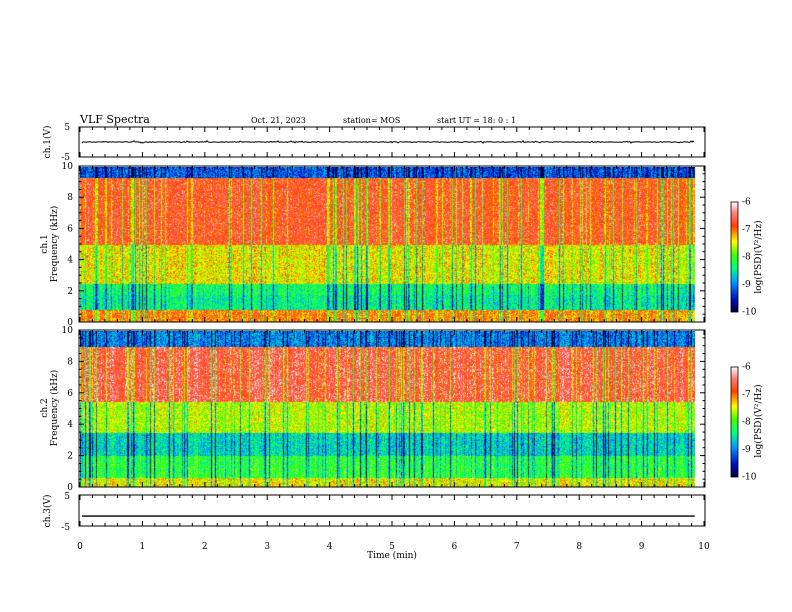 Image resolution: width=792 pixels, height=612 pixels. I want to click on ch1-colorbar-tick-label: -10, so click(749, 313).